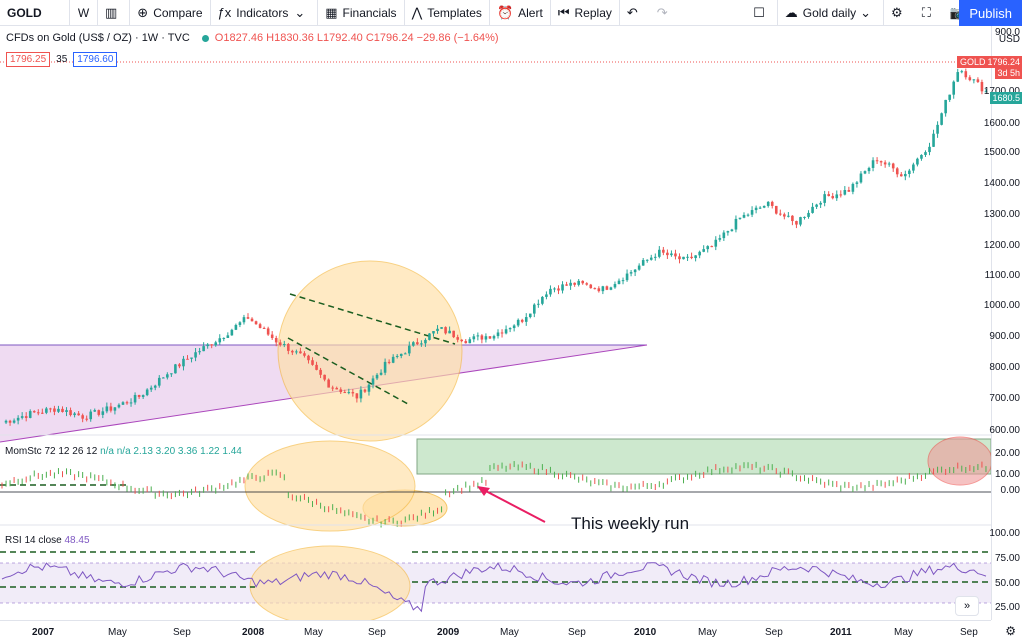 Image resolution: width=1022 pixels, height=642 pixels. I want to click on alert-button: ⏰ Alert, so click(520, 13).